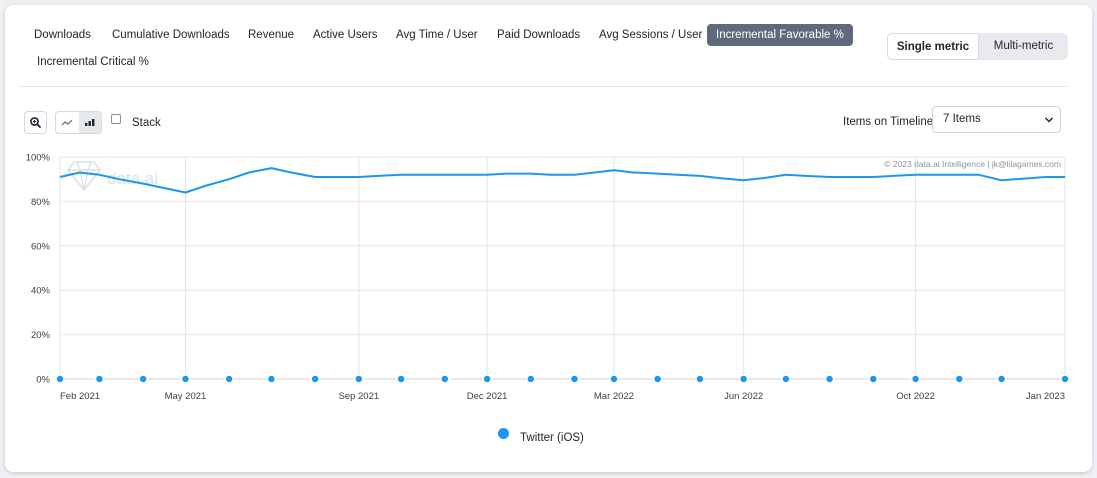 The image size is (1097, 478). I want to click on tab-incremental-critical: Incremental Critical %, so click(93, 62).